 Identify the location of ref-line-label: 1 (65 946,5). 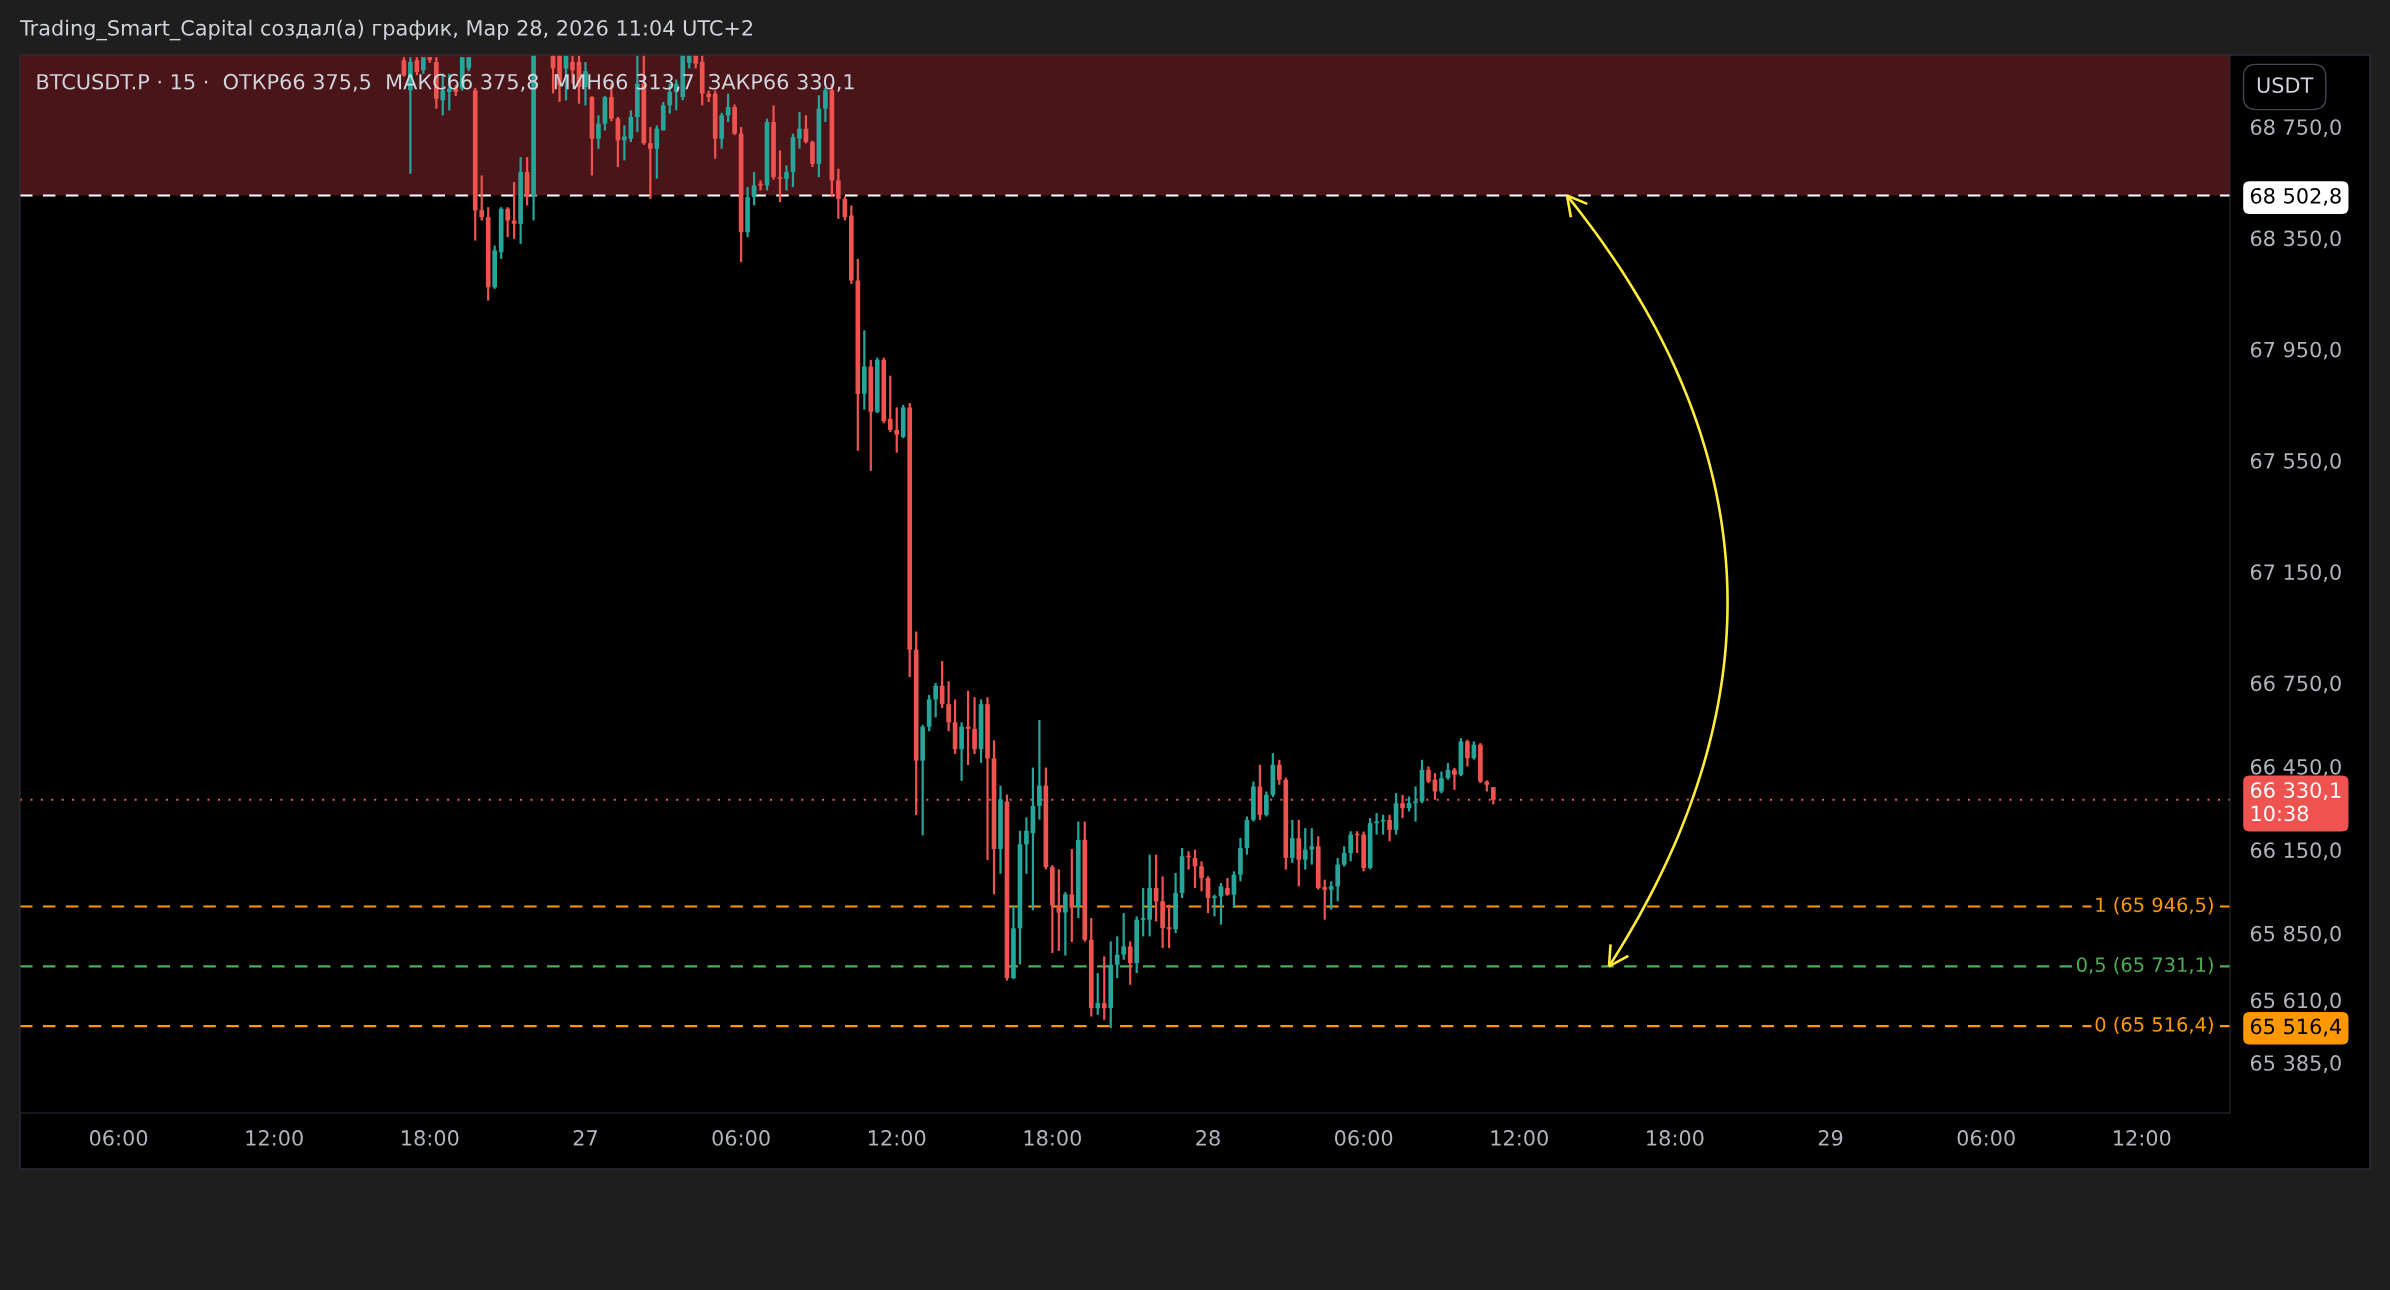
(2154, 906).